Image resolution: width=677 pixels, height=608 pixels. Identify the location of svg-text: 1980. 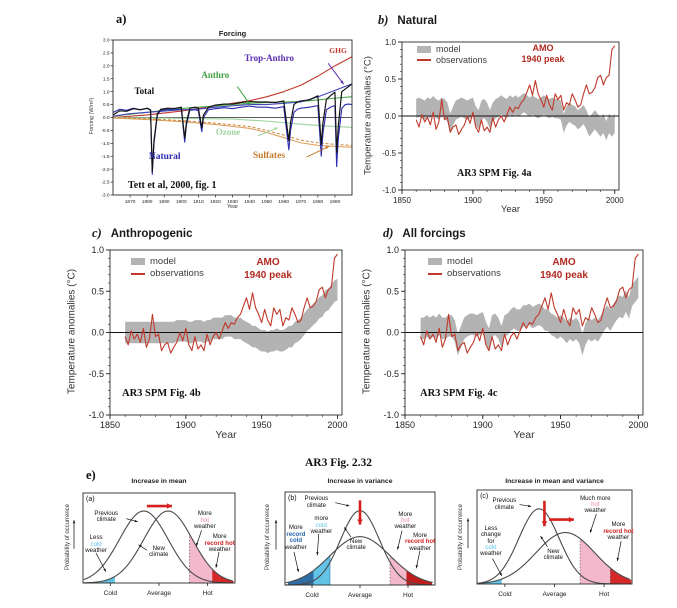
(318, 202).